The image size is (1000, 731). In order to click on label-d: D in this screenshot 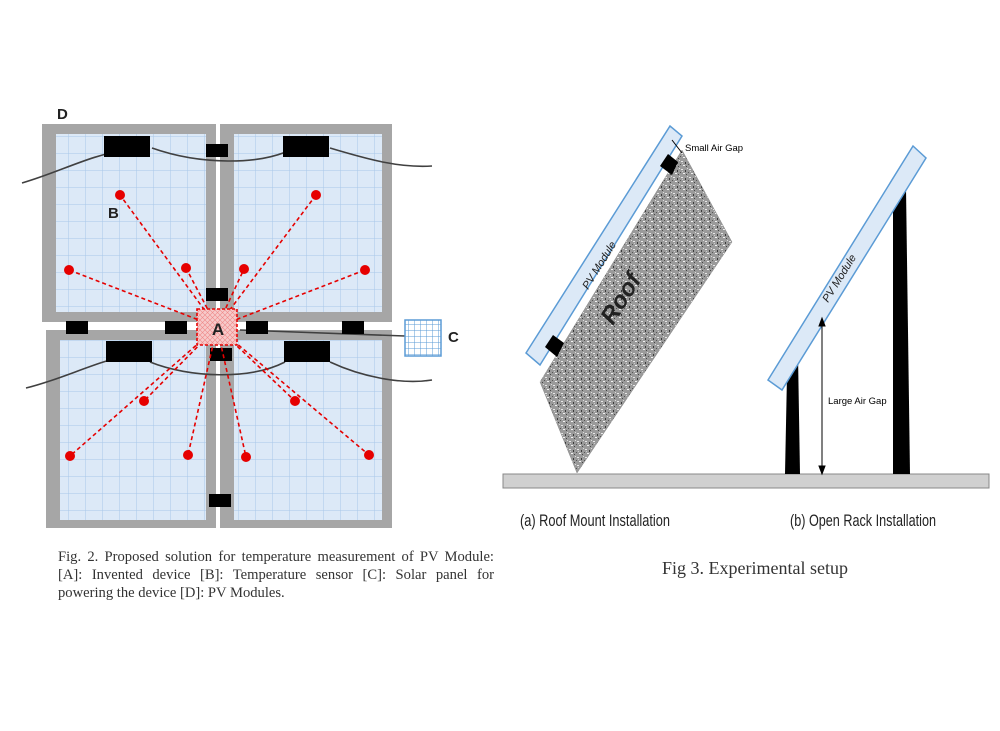, I will do `click(62, 114)`.